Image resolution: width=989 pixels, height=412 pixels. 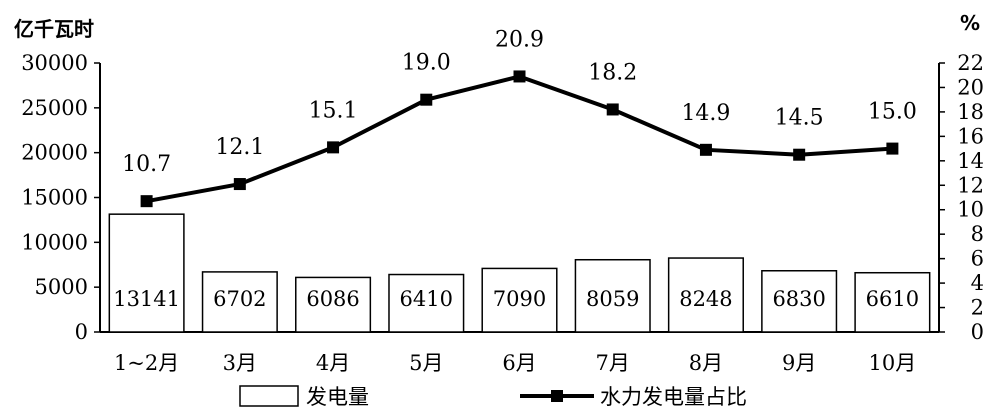 I want to click on right-tick-label: 22, so click(x=970, y=63).